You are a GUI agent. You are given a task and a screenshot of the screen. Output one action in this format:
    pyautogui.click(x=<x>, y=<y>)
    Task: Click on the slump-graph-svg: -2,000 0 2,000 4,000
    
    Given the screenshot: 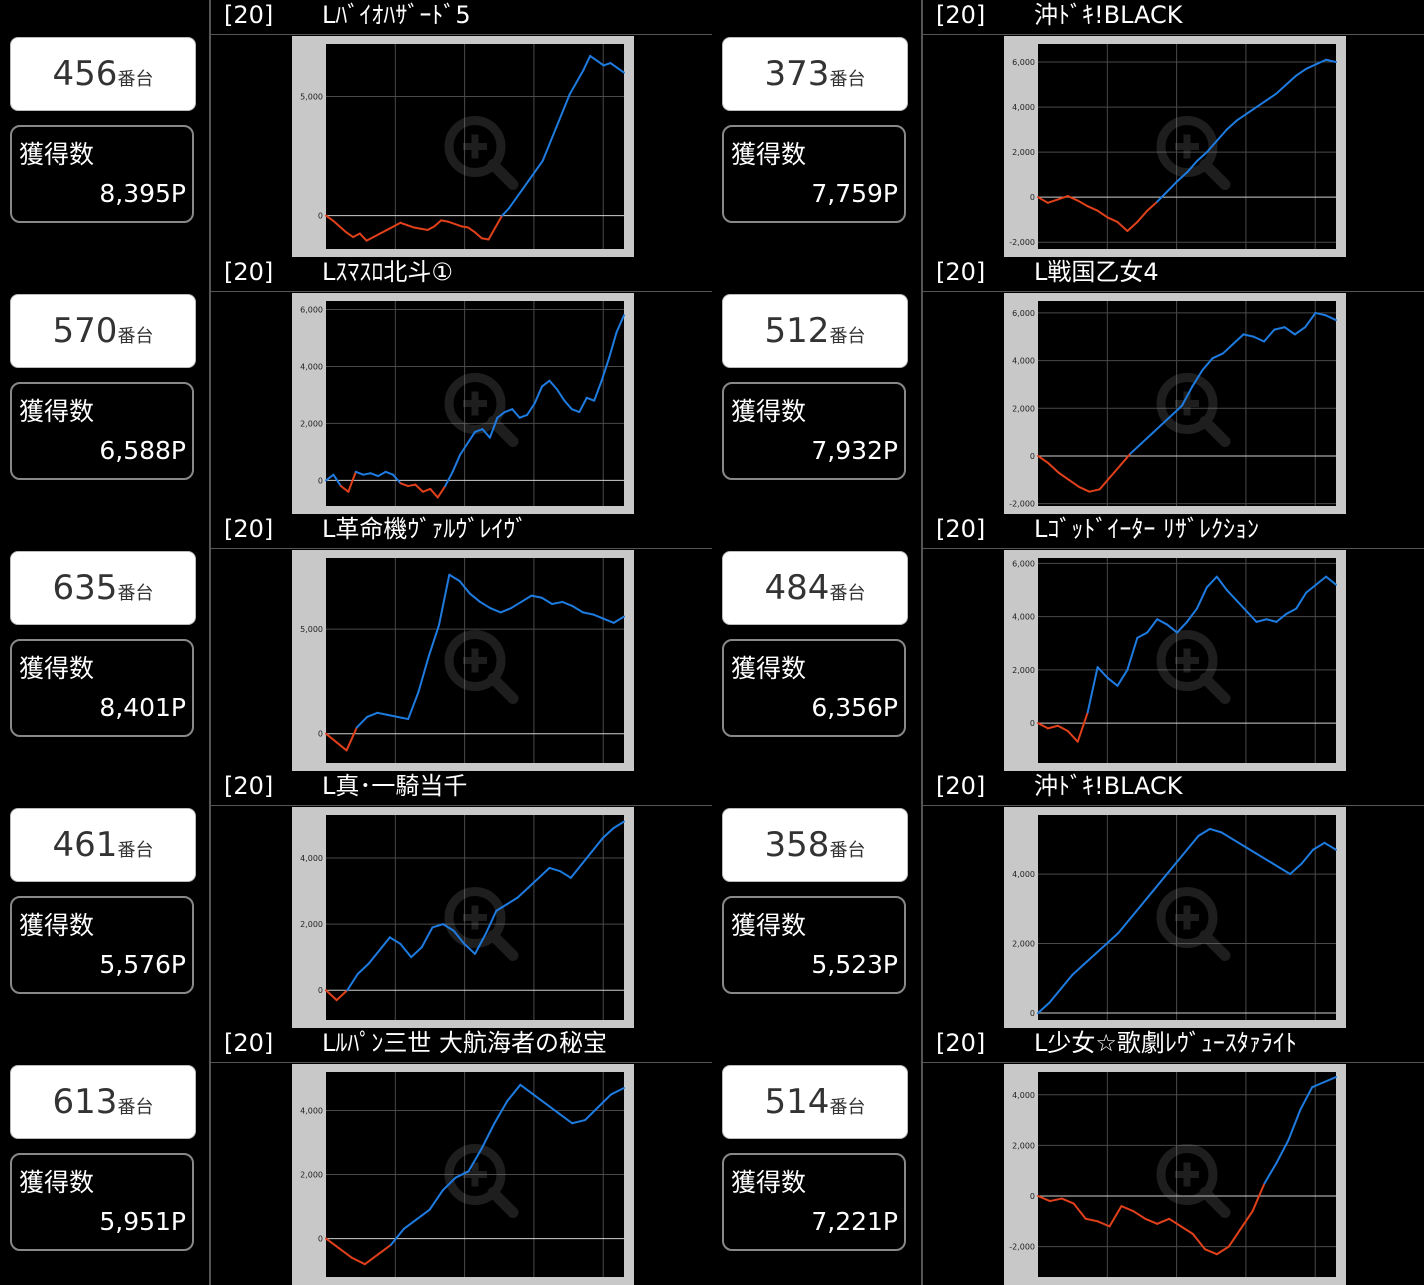 What is the action you would take?
    pyautogui.click(x=1175, y=1174)
    